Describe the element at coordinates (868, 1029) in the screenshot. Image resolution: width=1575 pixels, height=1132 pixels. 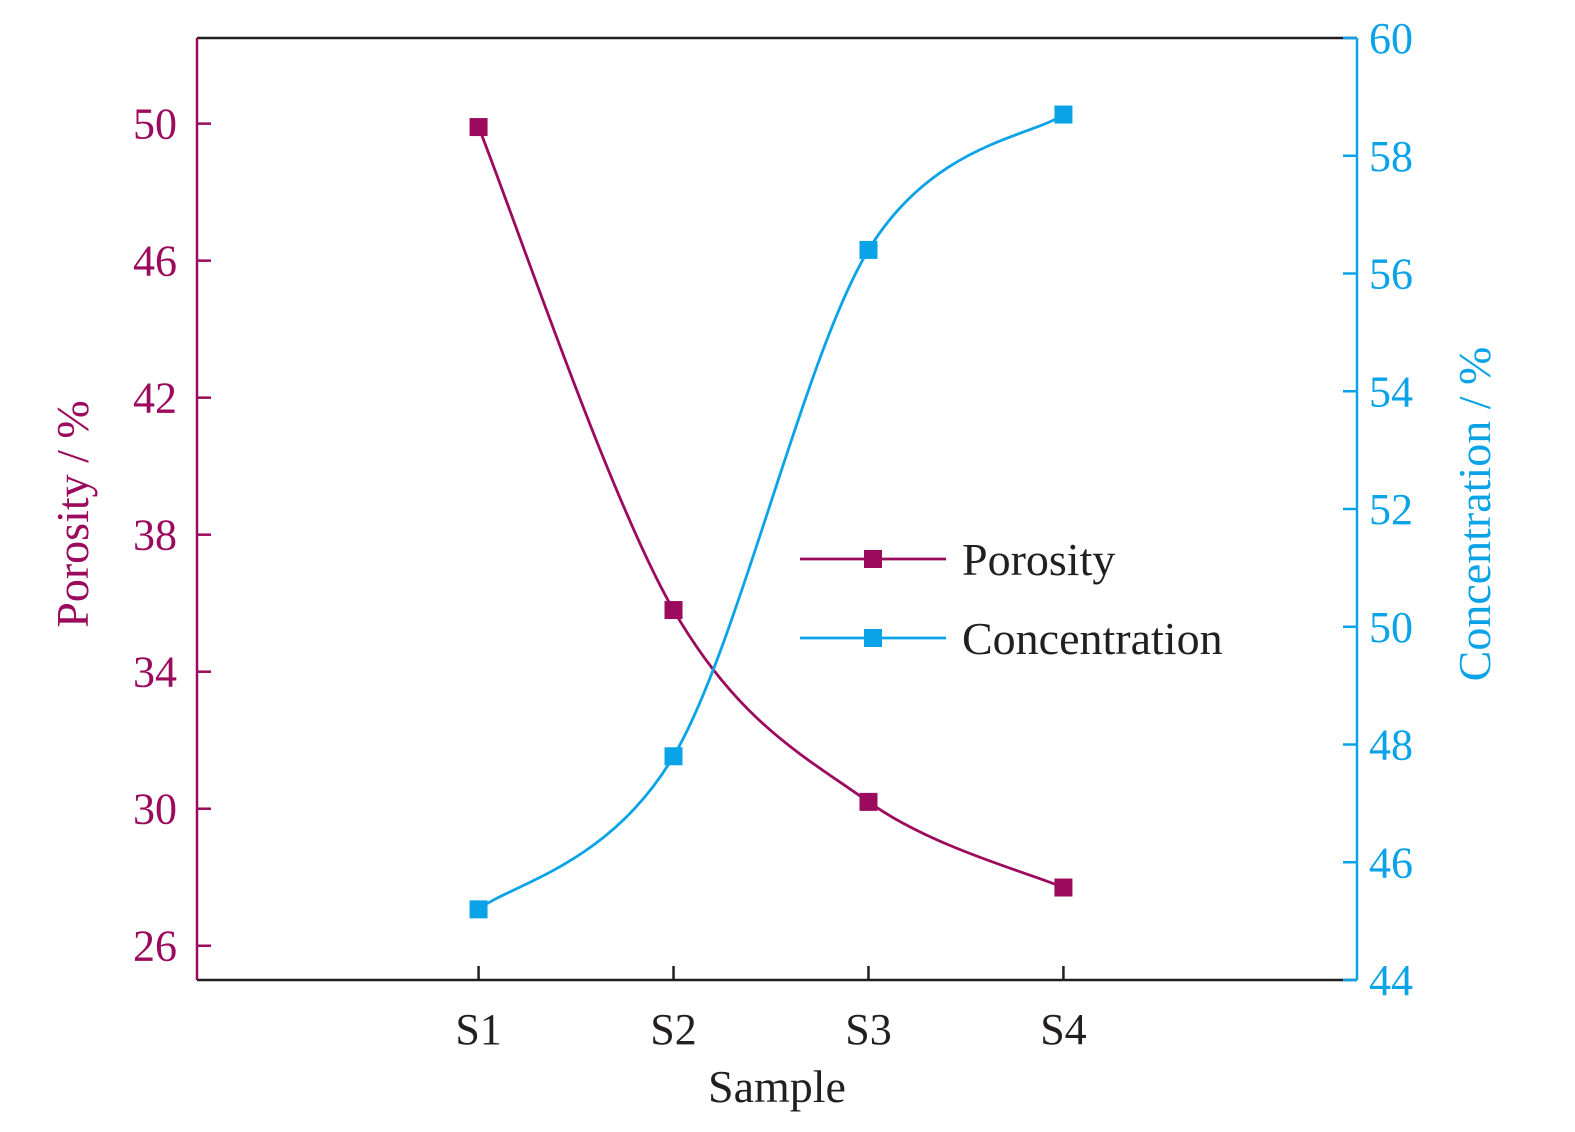
I see `x-tick-label: S3` at that location.